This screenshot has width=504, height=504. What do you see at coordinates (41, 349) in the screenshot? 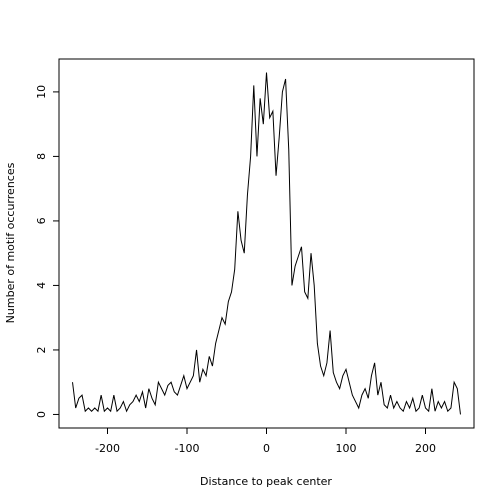
I see `y-tick-label: 2` at bounding box center [41, 349].